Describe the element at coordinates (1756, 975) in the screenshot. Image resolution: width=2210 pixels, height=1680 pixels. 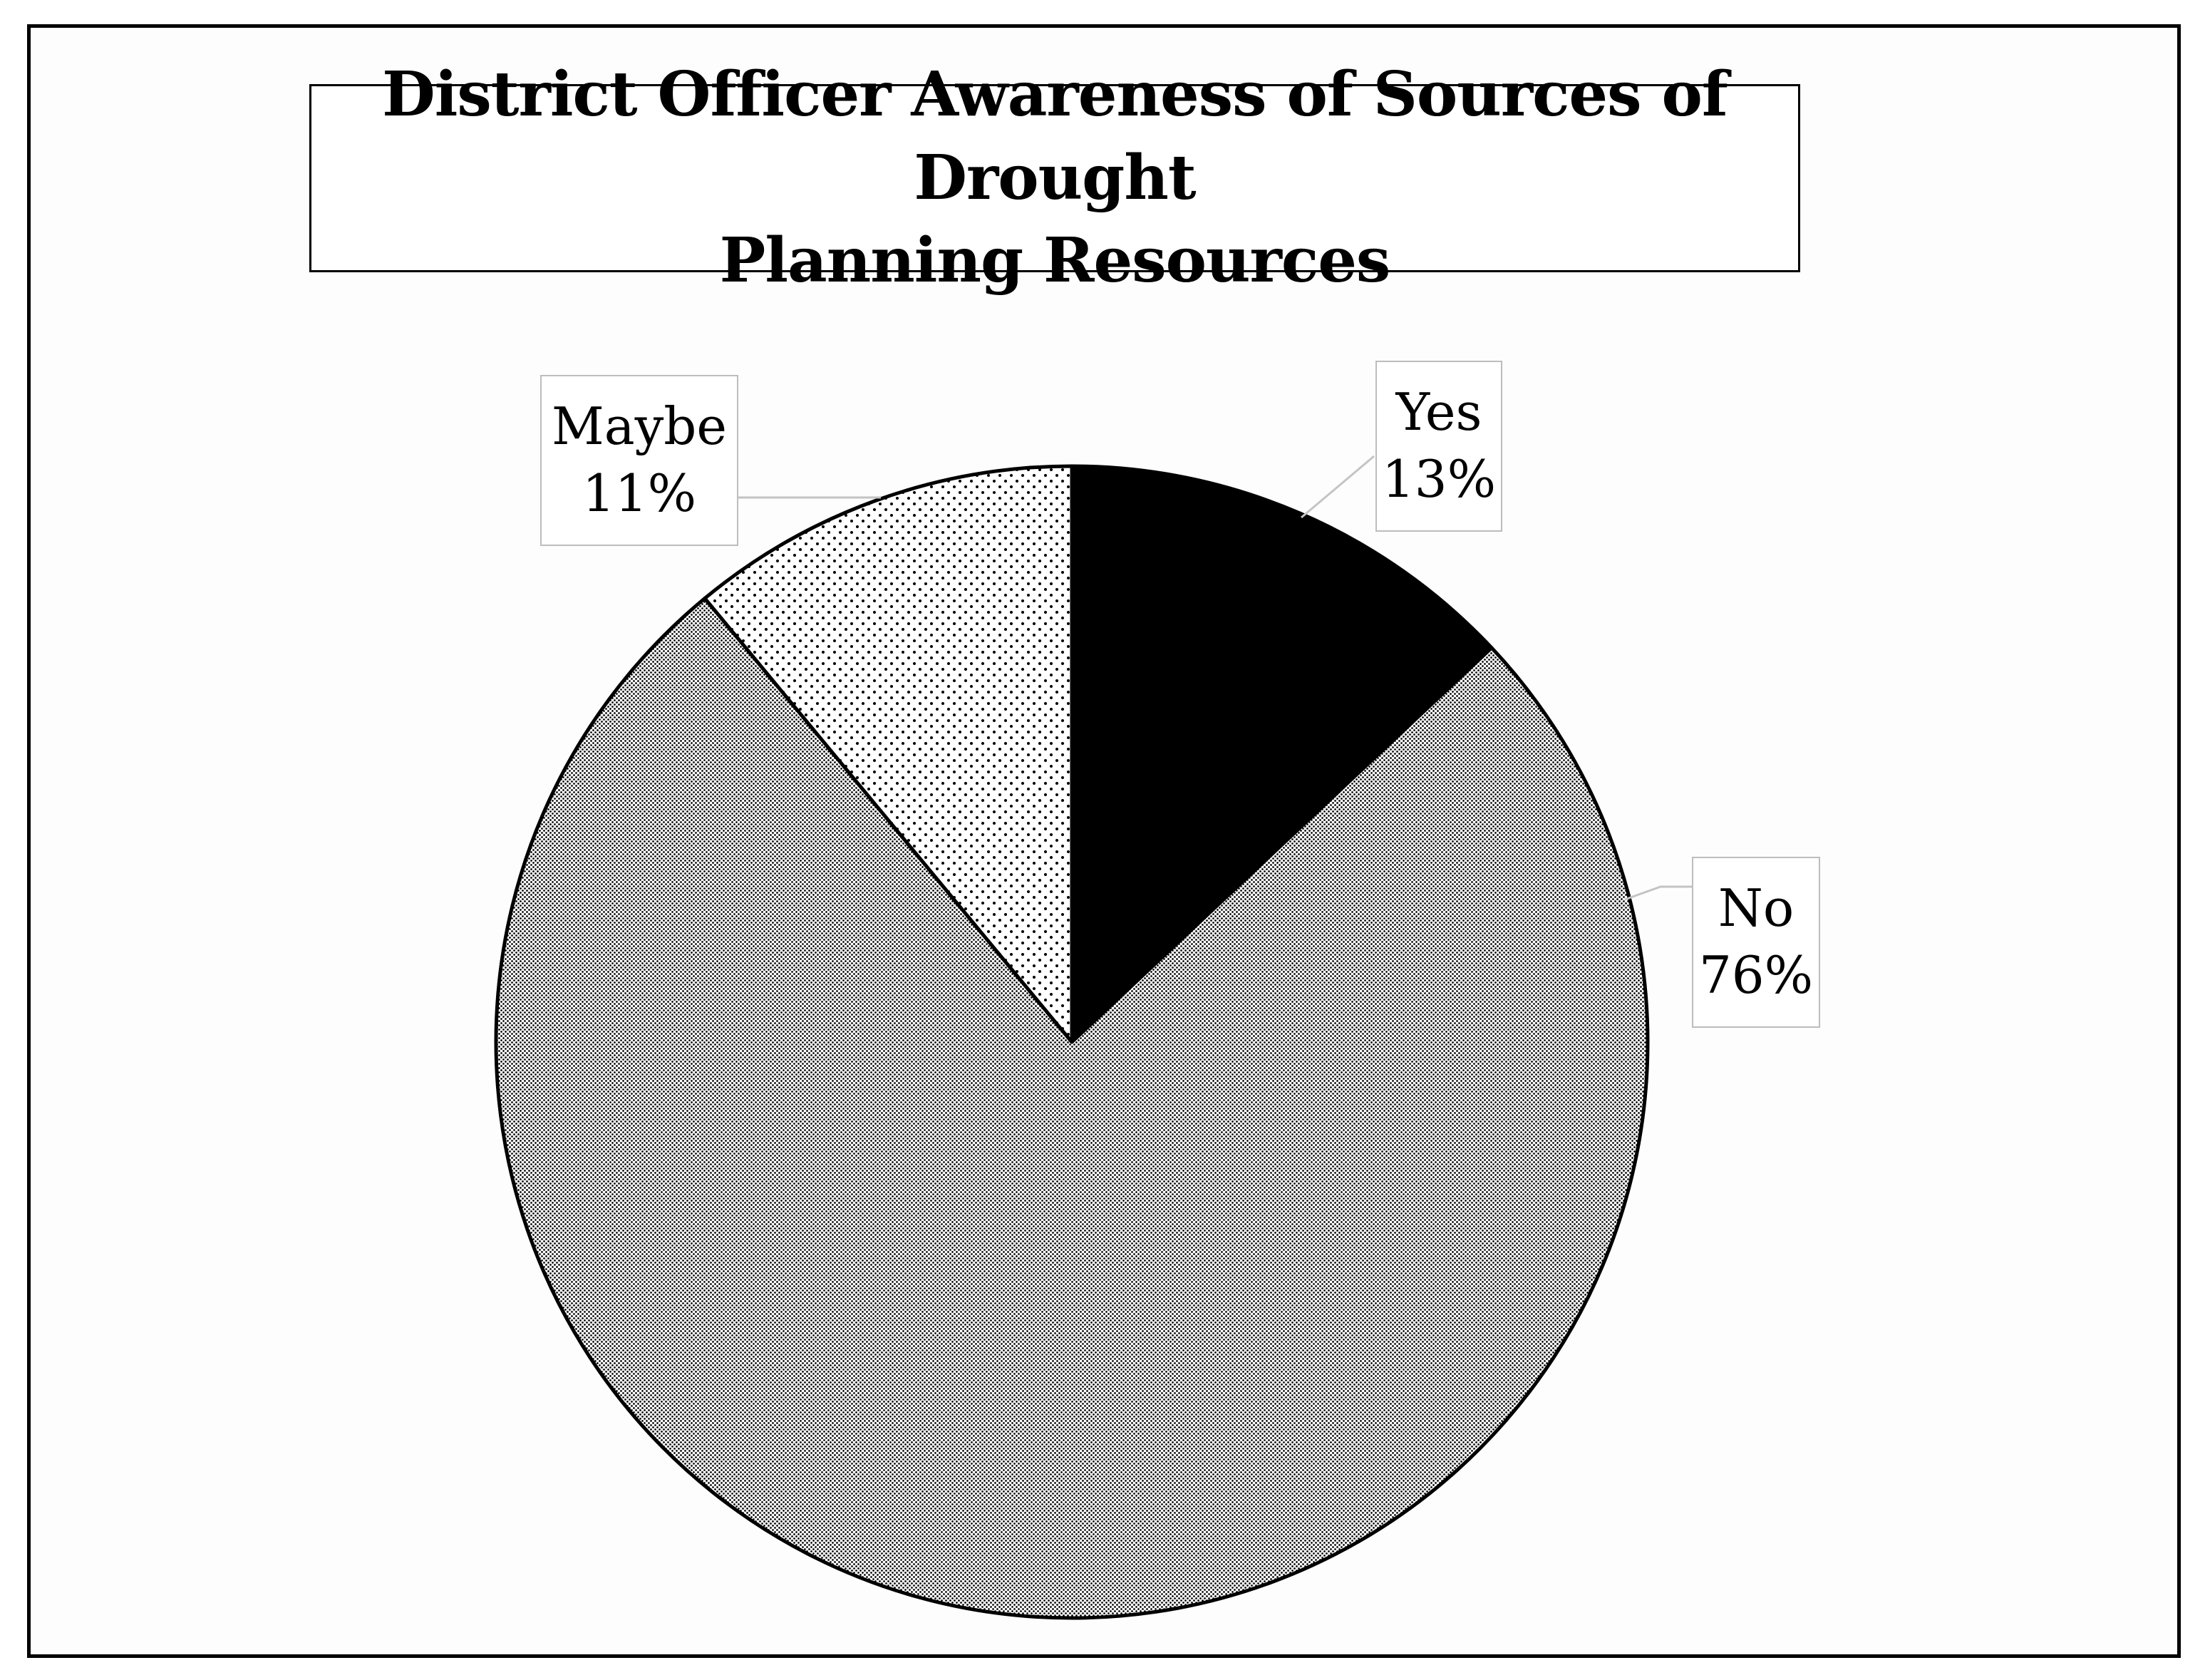
I see `data-label-no-percent: 76%` at that location.